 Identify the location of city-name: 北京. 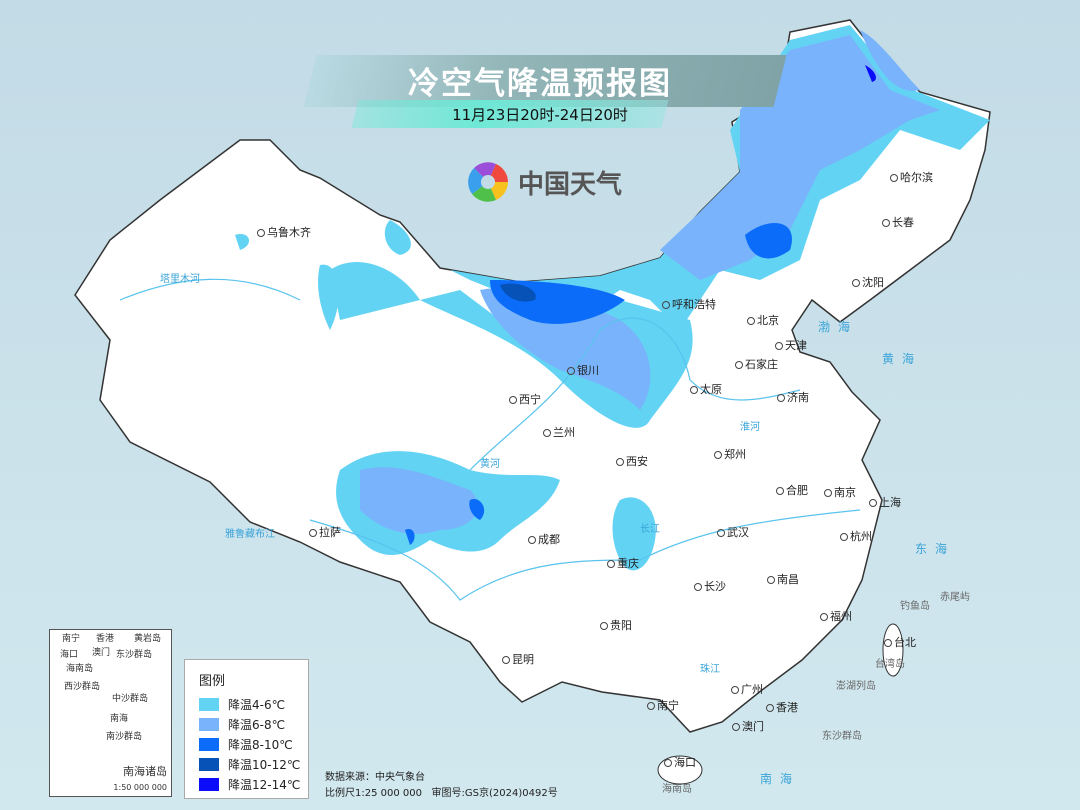
(768, 320).